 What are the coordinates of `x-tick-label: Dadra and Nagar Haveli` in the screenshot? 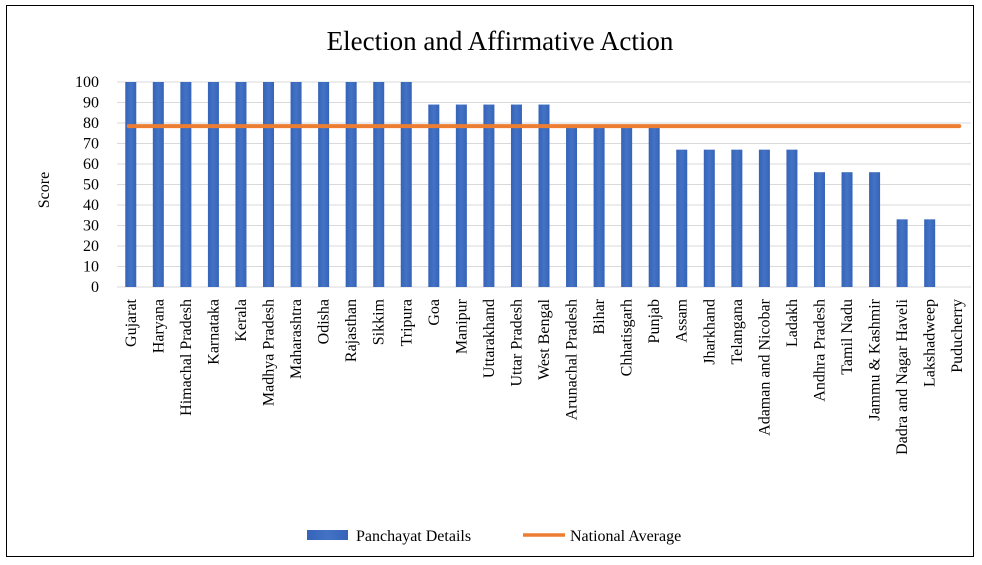 It's located at (902, 376).